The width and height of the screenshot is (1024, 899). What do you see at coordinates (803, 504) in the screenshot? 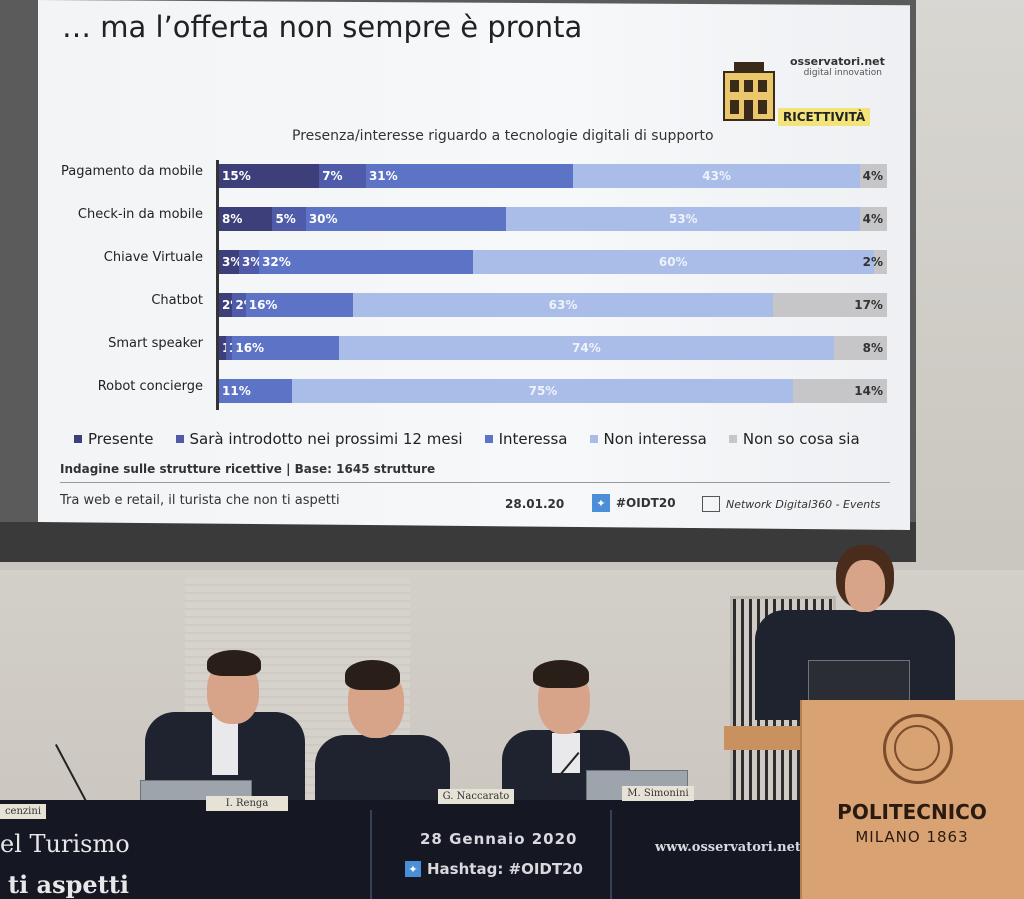
I see `network-text: Network Digital360 - Events` at bounding box center [803, 504].